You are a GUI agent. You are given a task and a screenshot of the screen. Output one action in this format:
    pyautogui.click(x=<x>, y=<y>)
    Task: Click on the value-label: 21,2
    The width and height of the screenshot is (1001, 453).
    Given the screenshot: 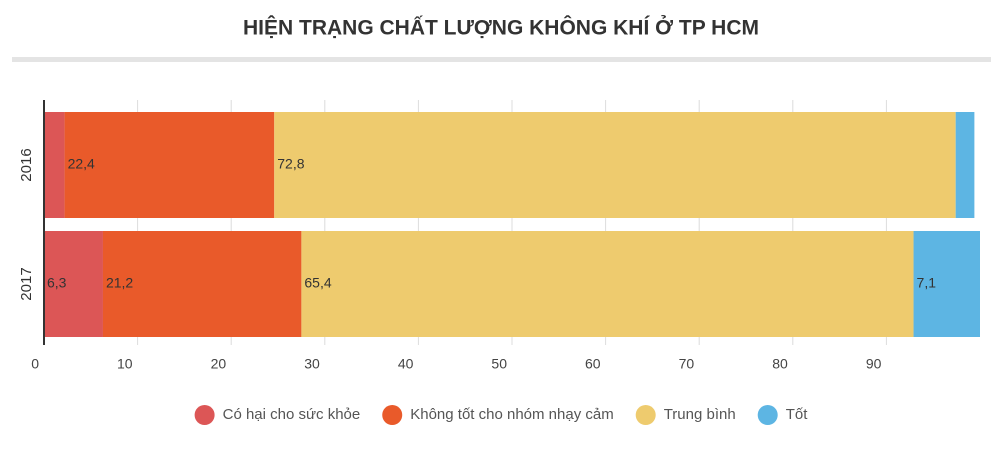 What is the action you would take?
    pyautogui.click(x=119, y=283)
    